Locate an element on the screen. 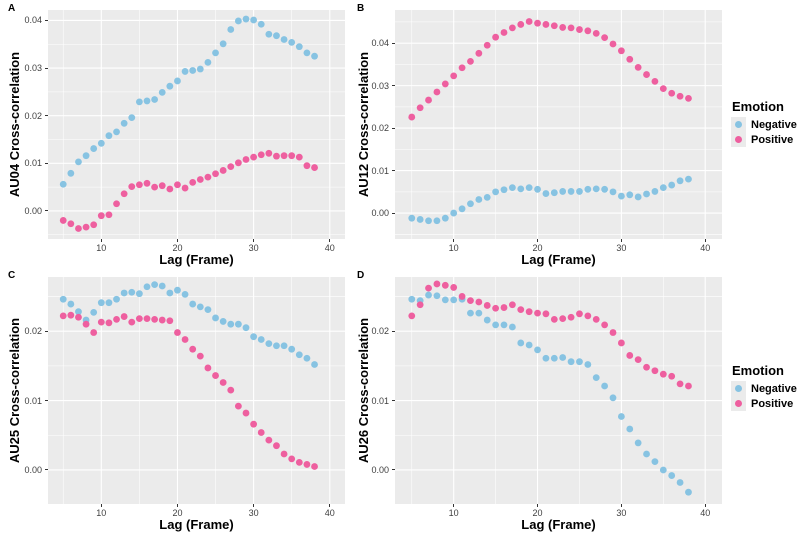  legend-emotion-bottom: Emotion Negative Positive is located at coordinates (765, 387).